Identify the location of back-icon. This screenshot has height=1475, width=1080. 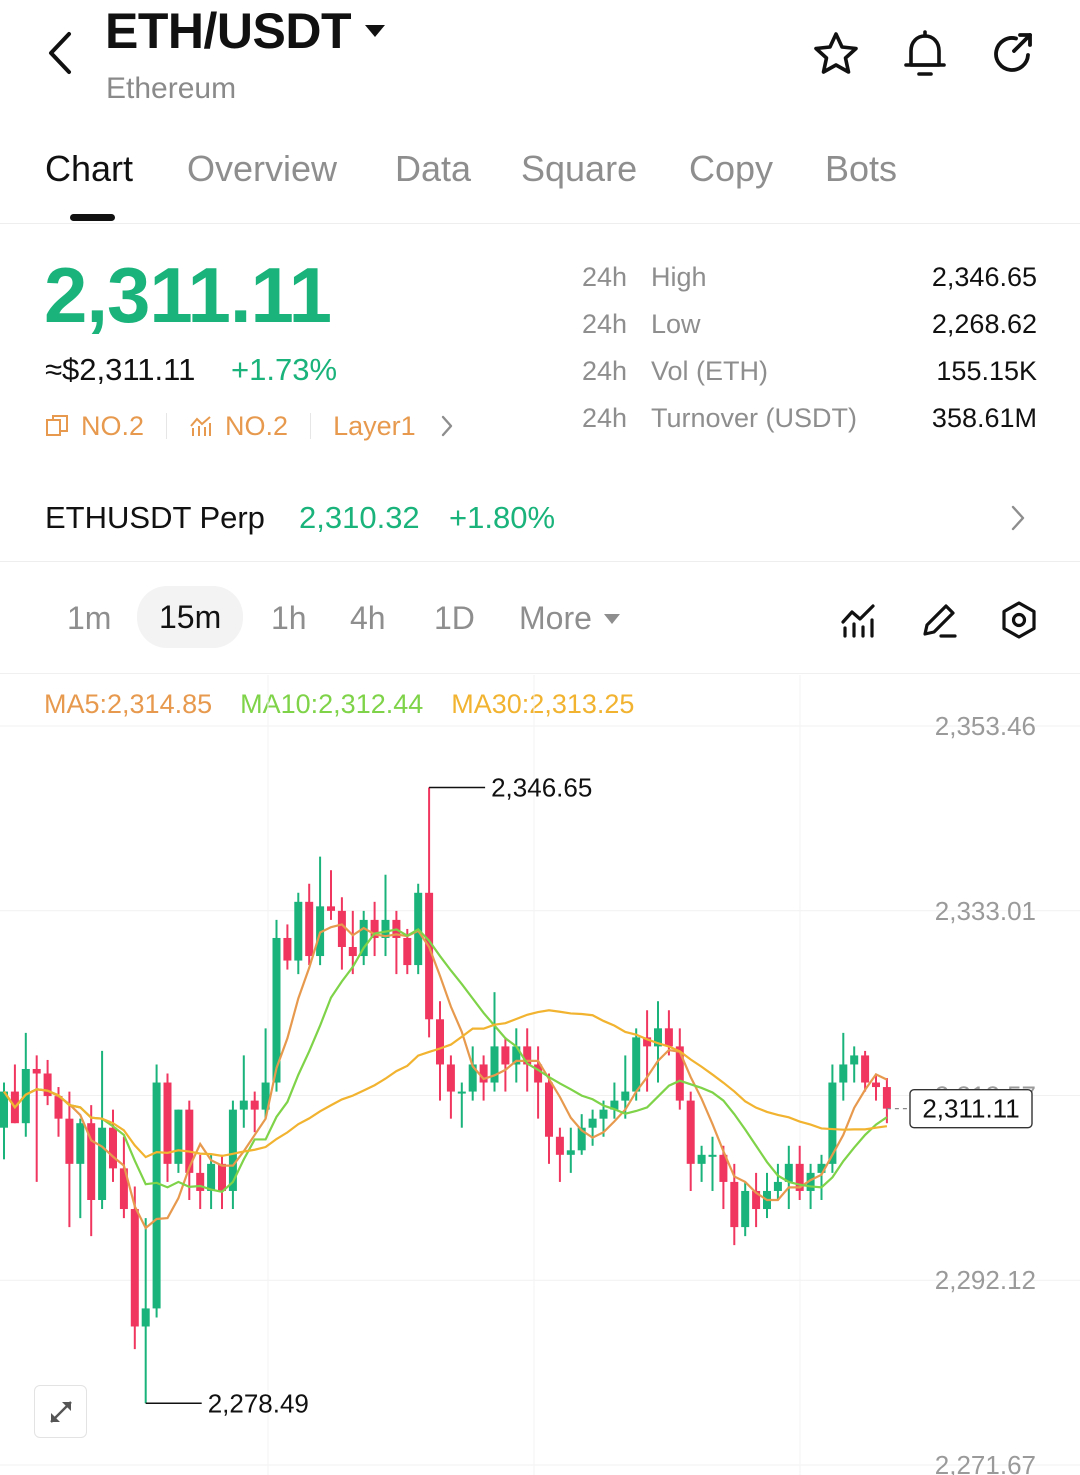
(60, 53).